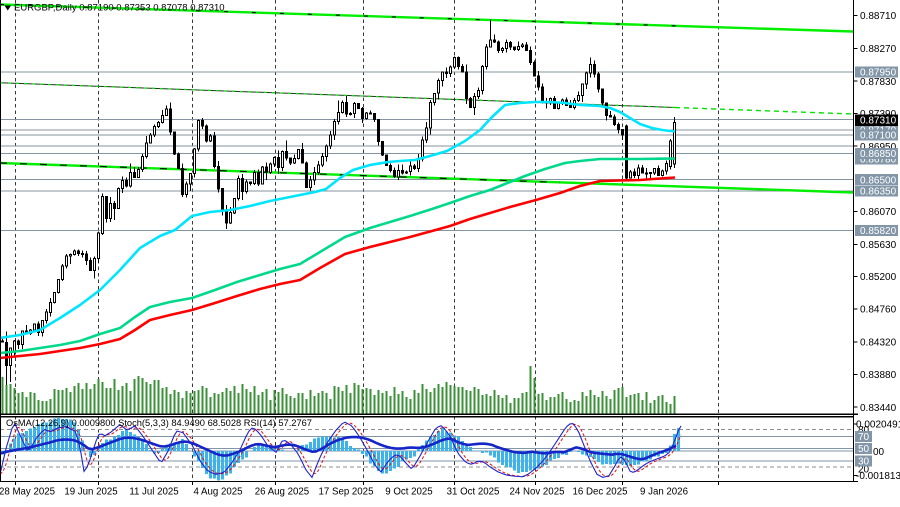 The image size is (900, 507). Describe the element at coordinates (473, 492) in the screenshot. I see `svg-text: 31 Oct 2025` at that location.